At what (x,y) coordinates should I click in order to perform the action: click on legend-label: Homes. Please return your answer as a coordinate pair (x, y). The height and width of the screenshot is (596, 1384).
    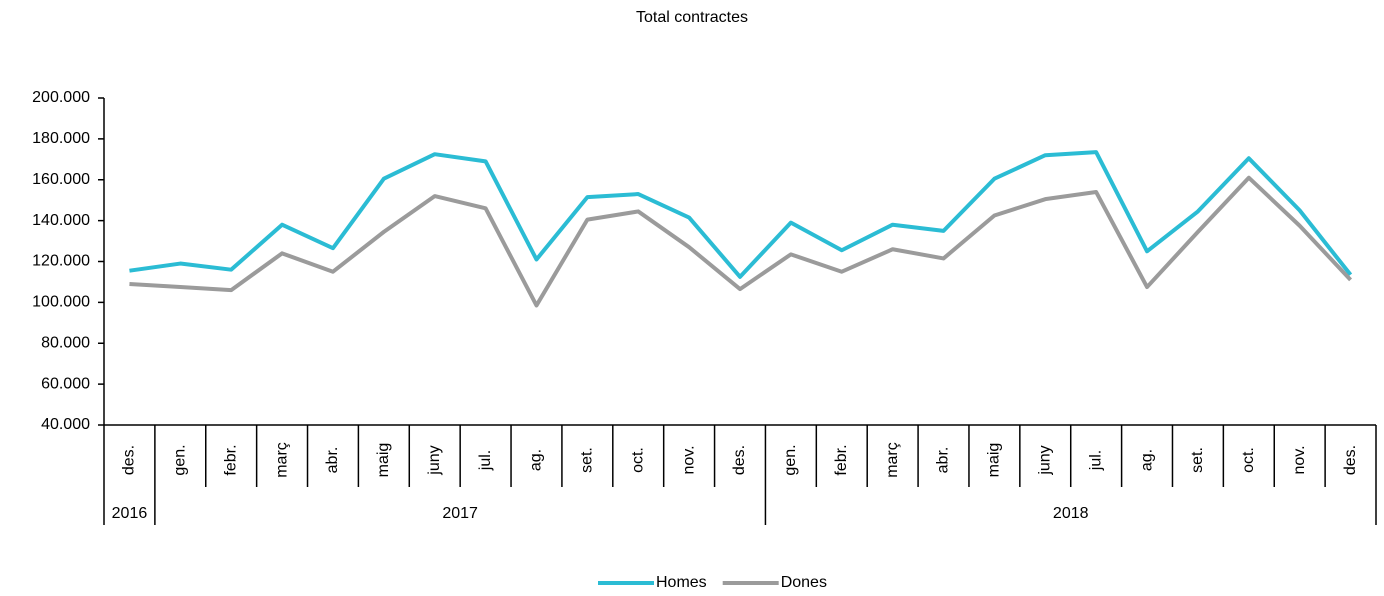
    Looking at the image, I should click on (681, 582).